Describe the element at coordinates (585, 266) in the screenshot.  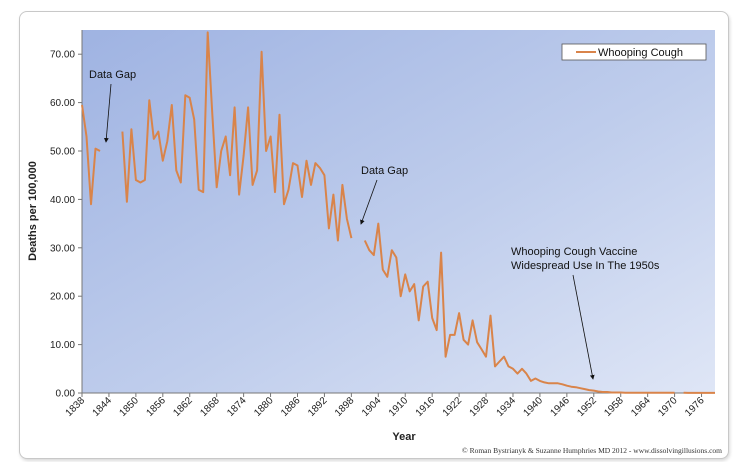
I see `annotation-label-line2: Widespread Use In The 1950s` at that location.